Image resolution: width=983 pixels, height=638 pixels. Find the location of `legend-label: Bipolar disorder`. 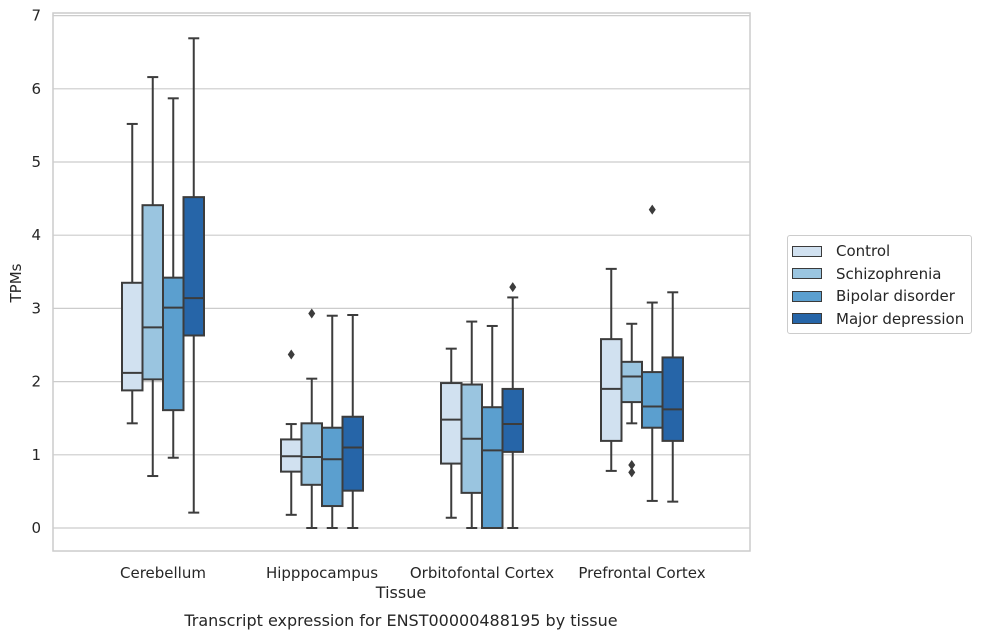

legend-label: Bipolar disorder is located at coordinates (895, 296).